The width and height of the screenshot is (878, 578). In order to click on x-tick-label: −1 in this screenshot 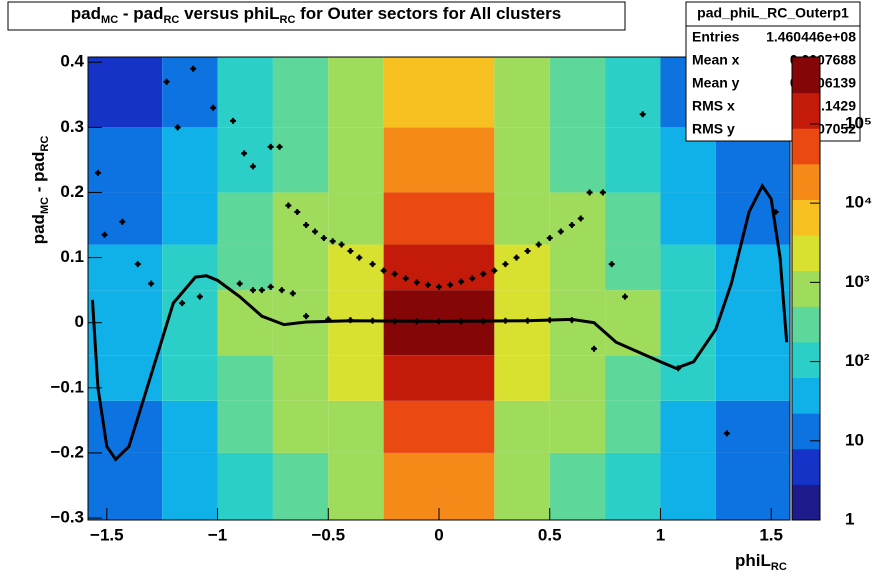, I will do `click(217, 534)`.